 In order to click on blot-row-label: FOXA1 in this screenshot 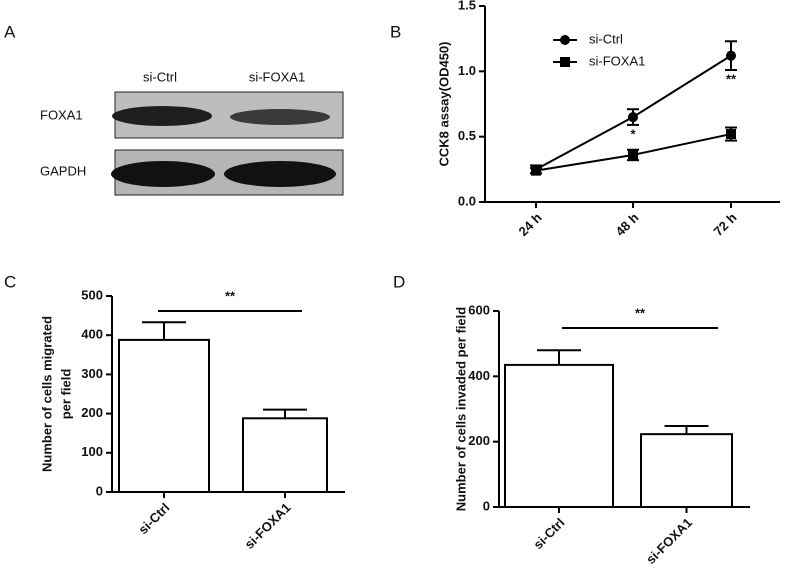, I will do `click(61, 114)`.